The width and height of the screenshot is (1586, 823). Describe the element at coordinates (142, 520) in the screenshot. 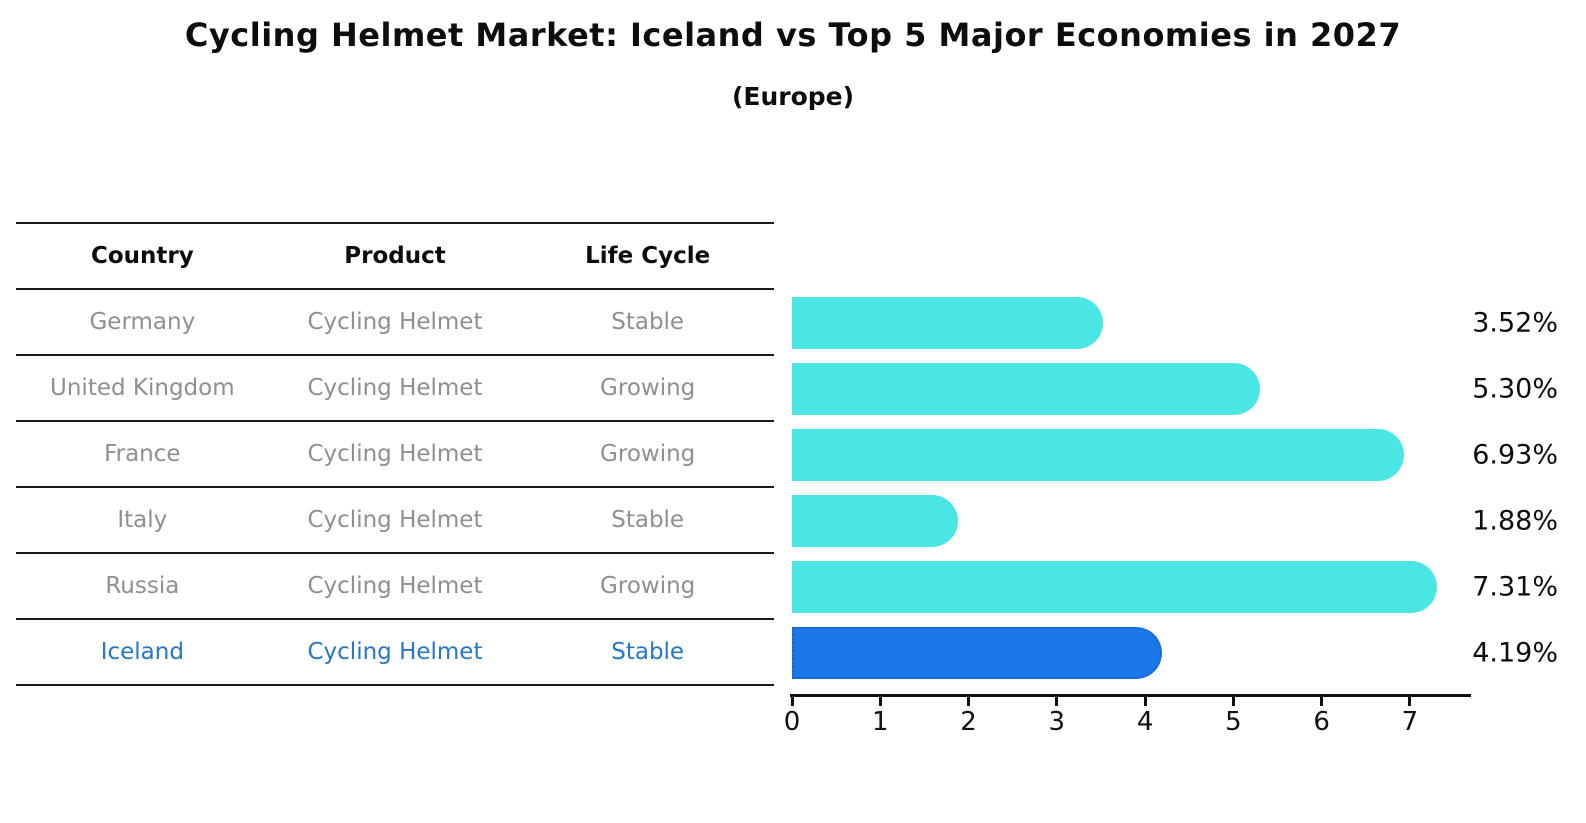

I see `table-cell-country: Italy` at that location.